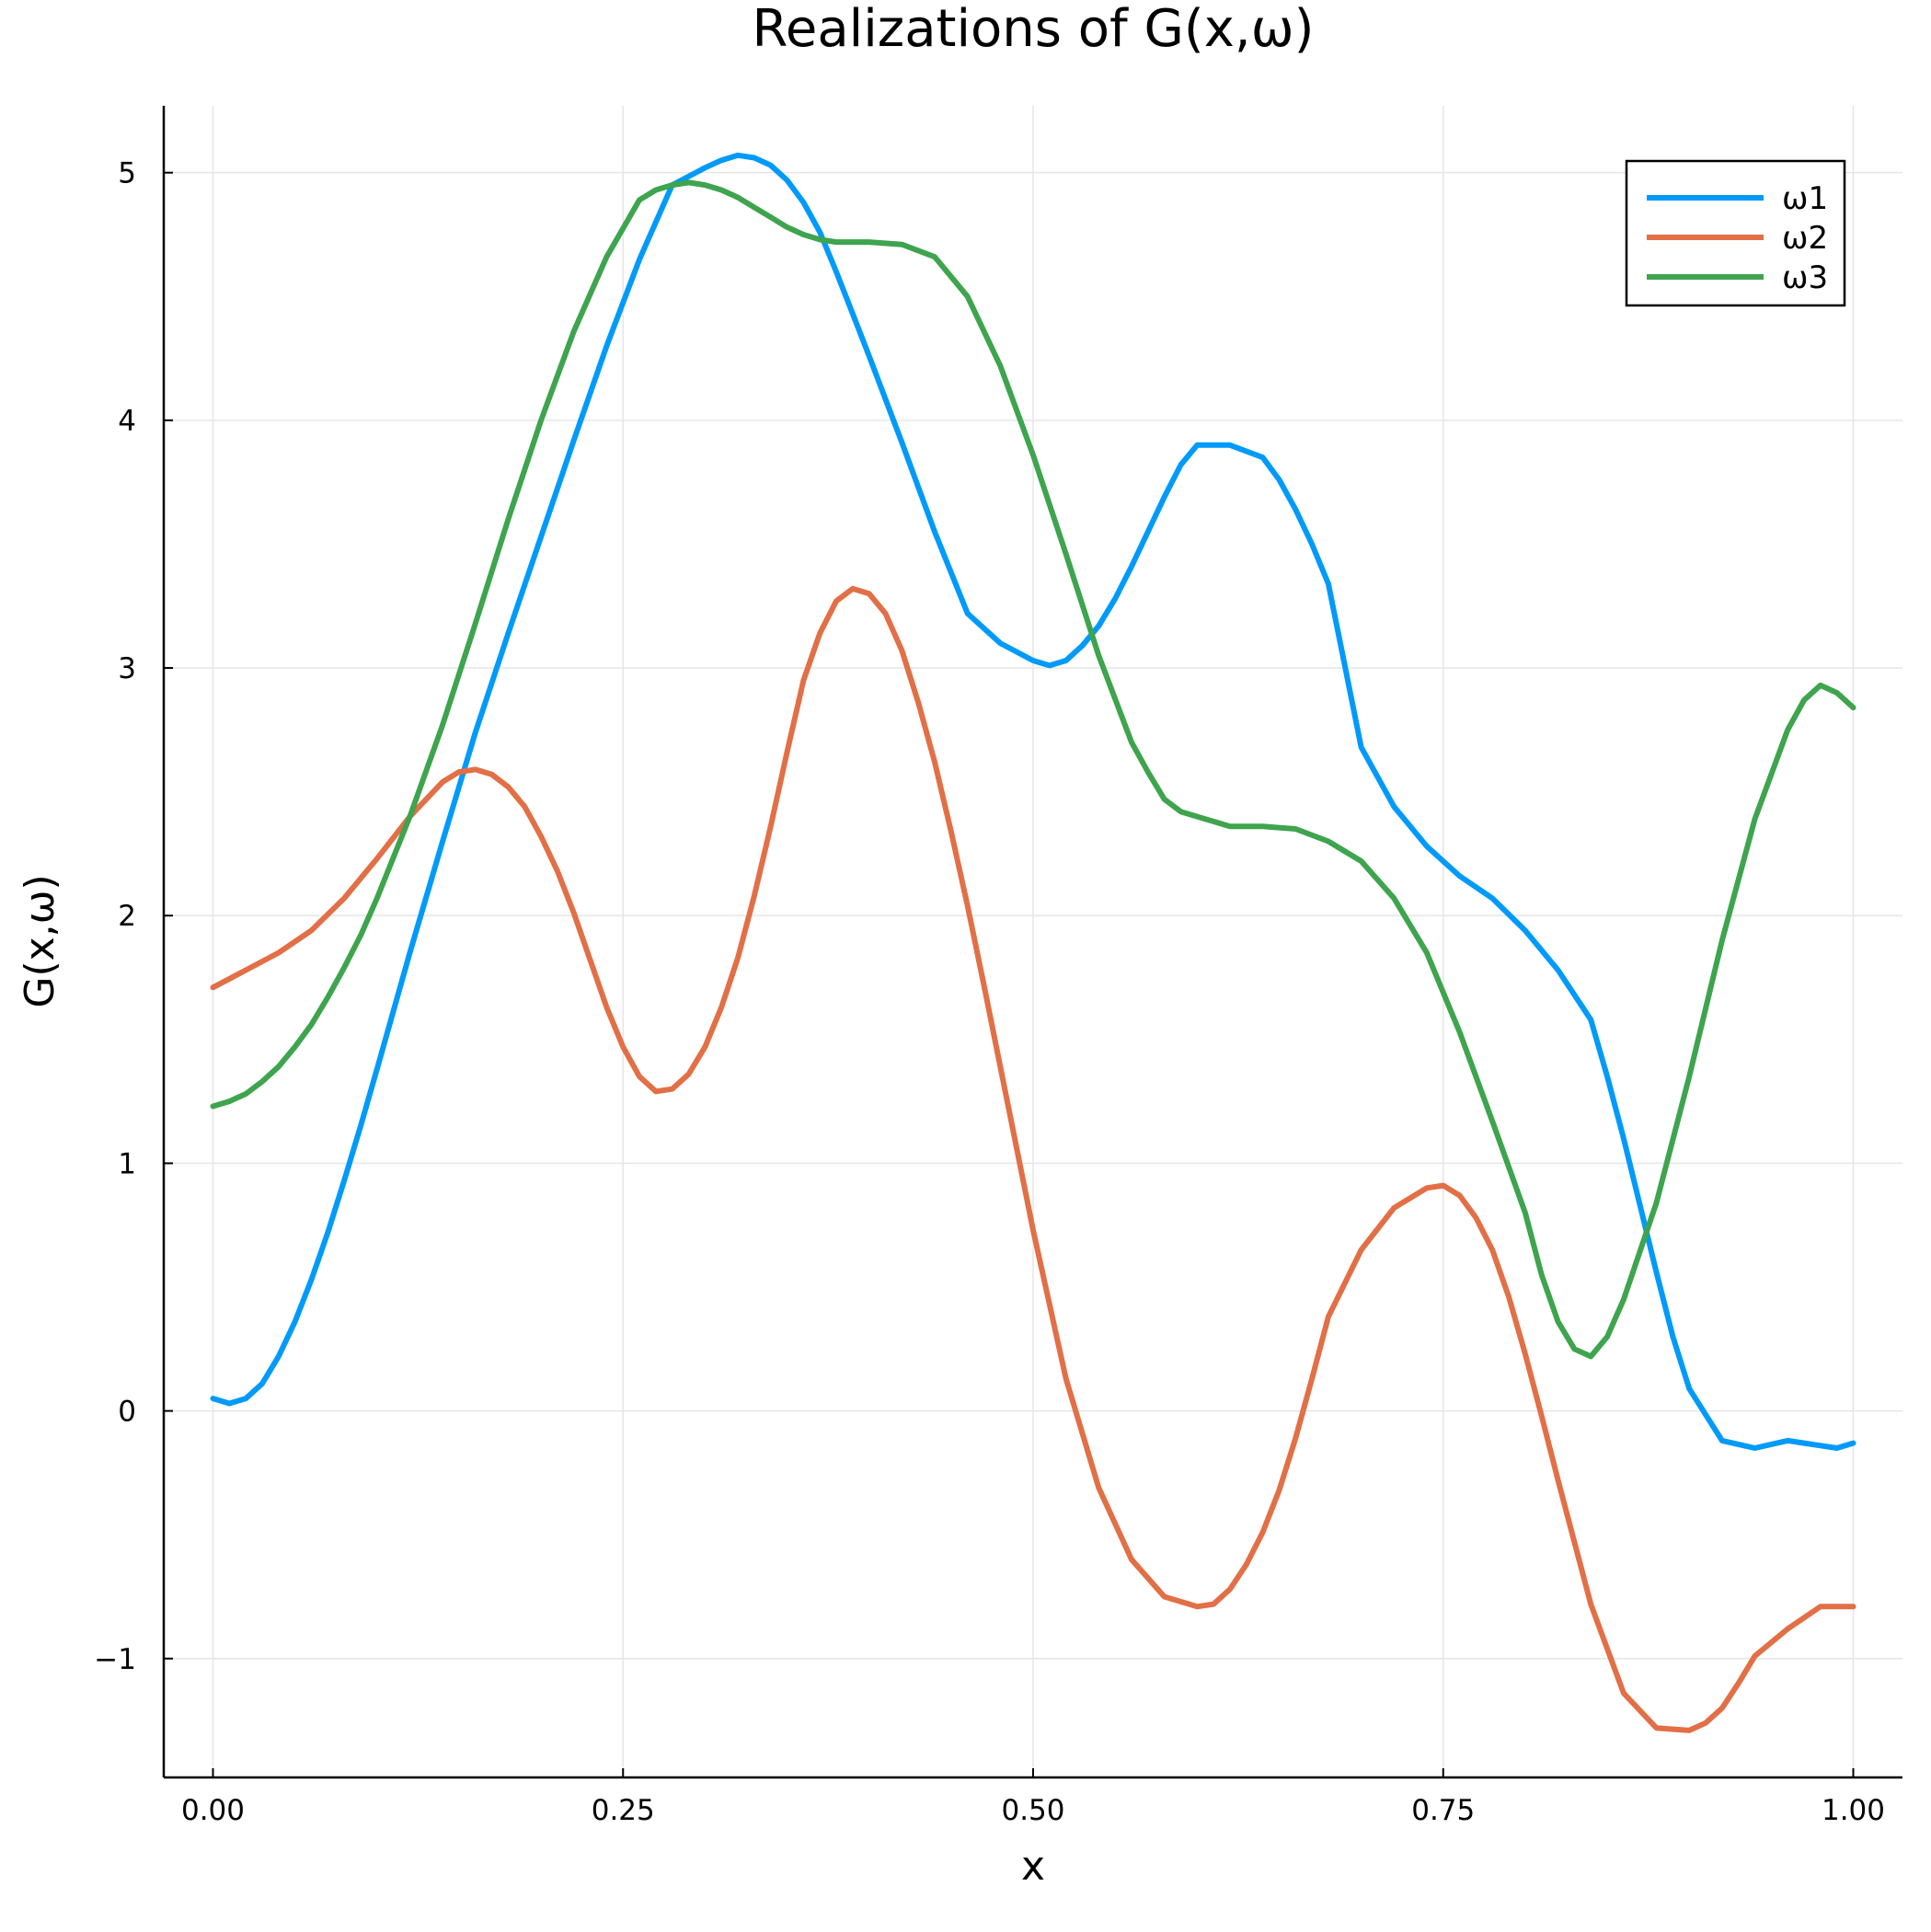  What do you see at coordinates (127, 1412) in the screenshot?
I see `y-tick-label: 0` at bounding box center [127, 1412].